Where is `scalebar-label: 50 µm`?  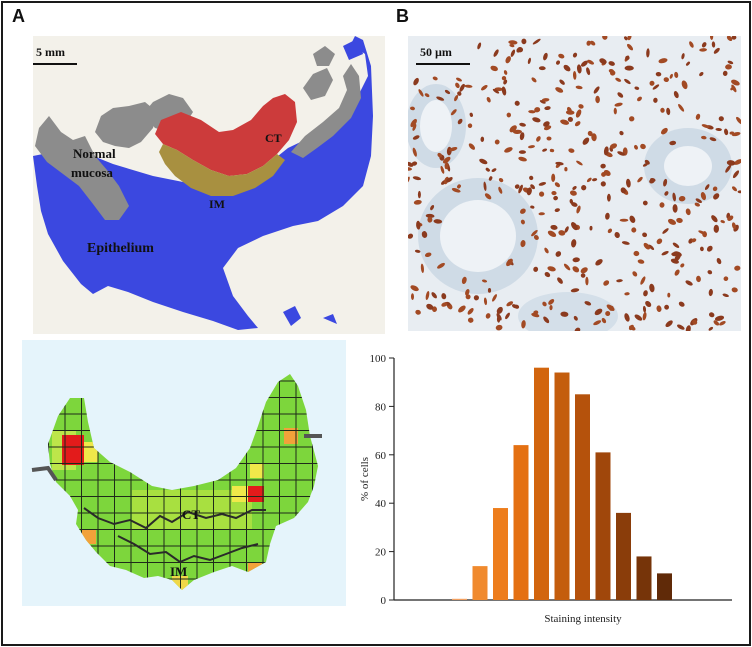 scalebar-label: 50 µm is located at coordinates (436, 52).